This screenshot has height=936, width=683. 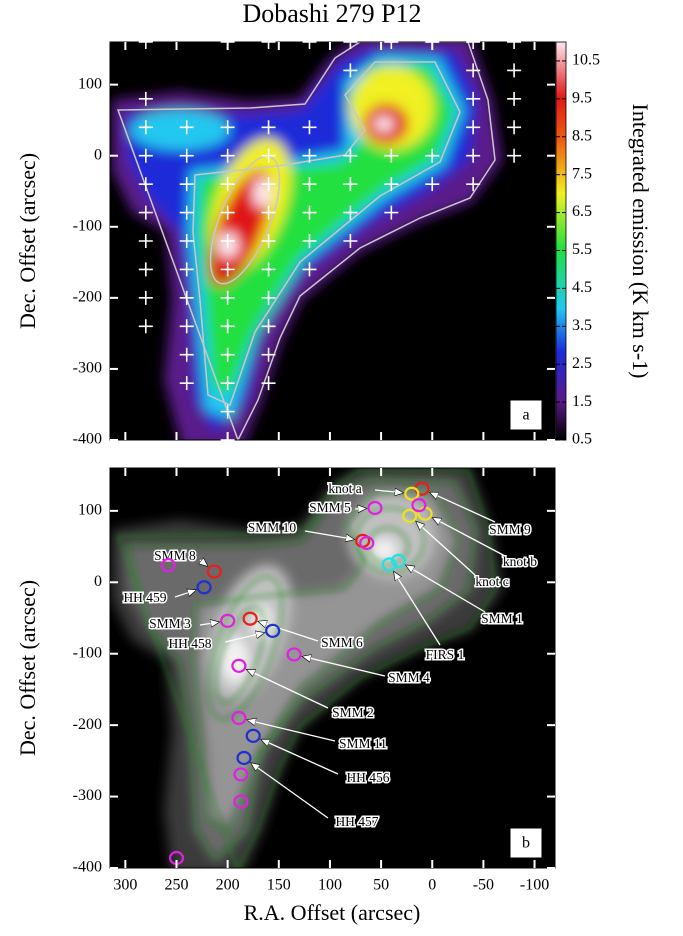 I want to click on source-label: SMM 5, so click(x=330, y=507).